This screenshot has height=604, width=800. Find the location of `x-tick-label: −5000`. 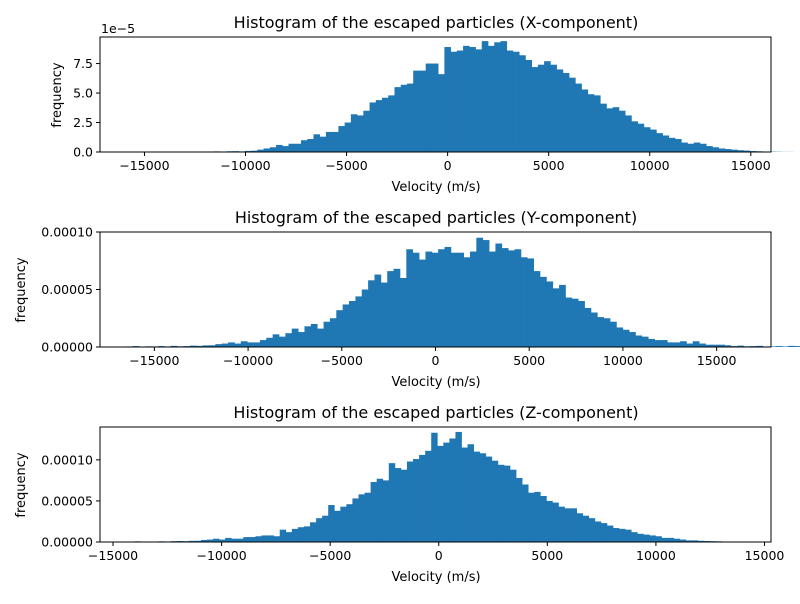

x-tick-label: −5000 is located at coordinates (342, 360).